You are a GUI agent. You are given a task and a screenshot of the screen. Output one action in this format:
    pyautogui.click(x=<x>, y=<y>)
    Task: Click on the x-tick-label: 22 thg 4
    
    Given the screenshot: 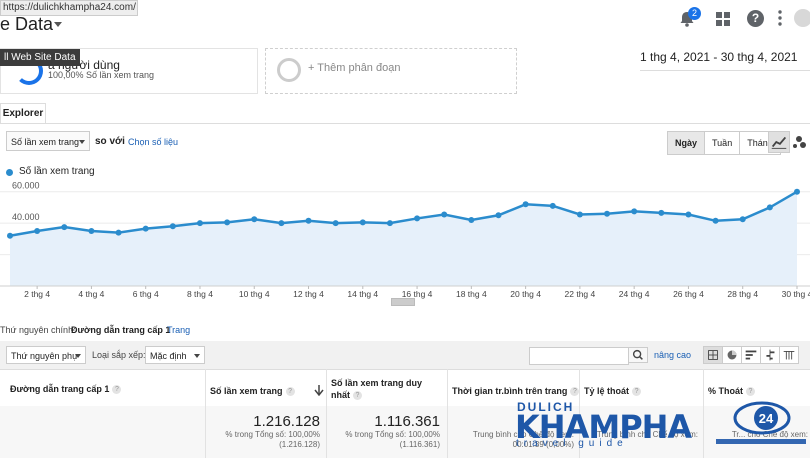 What is the action you would take?
    pyautogui.click(x=580, y=294)
    